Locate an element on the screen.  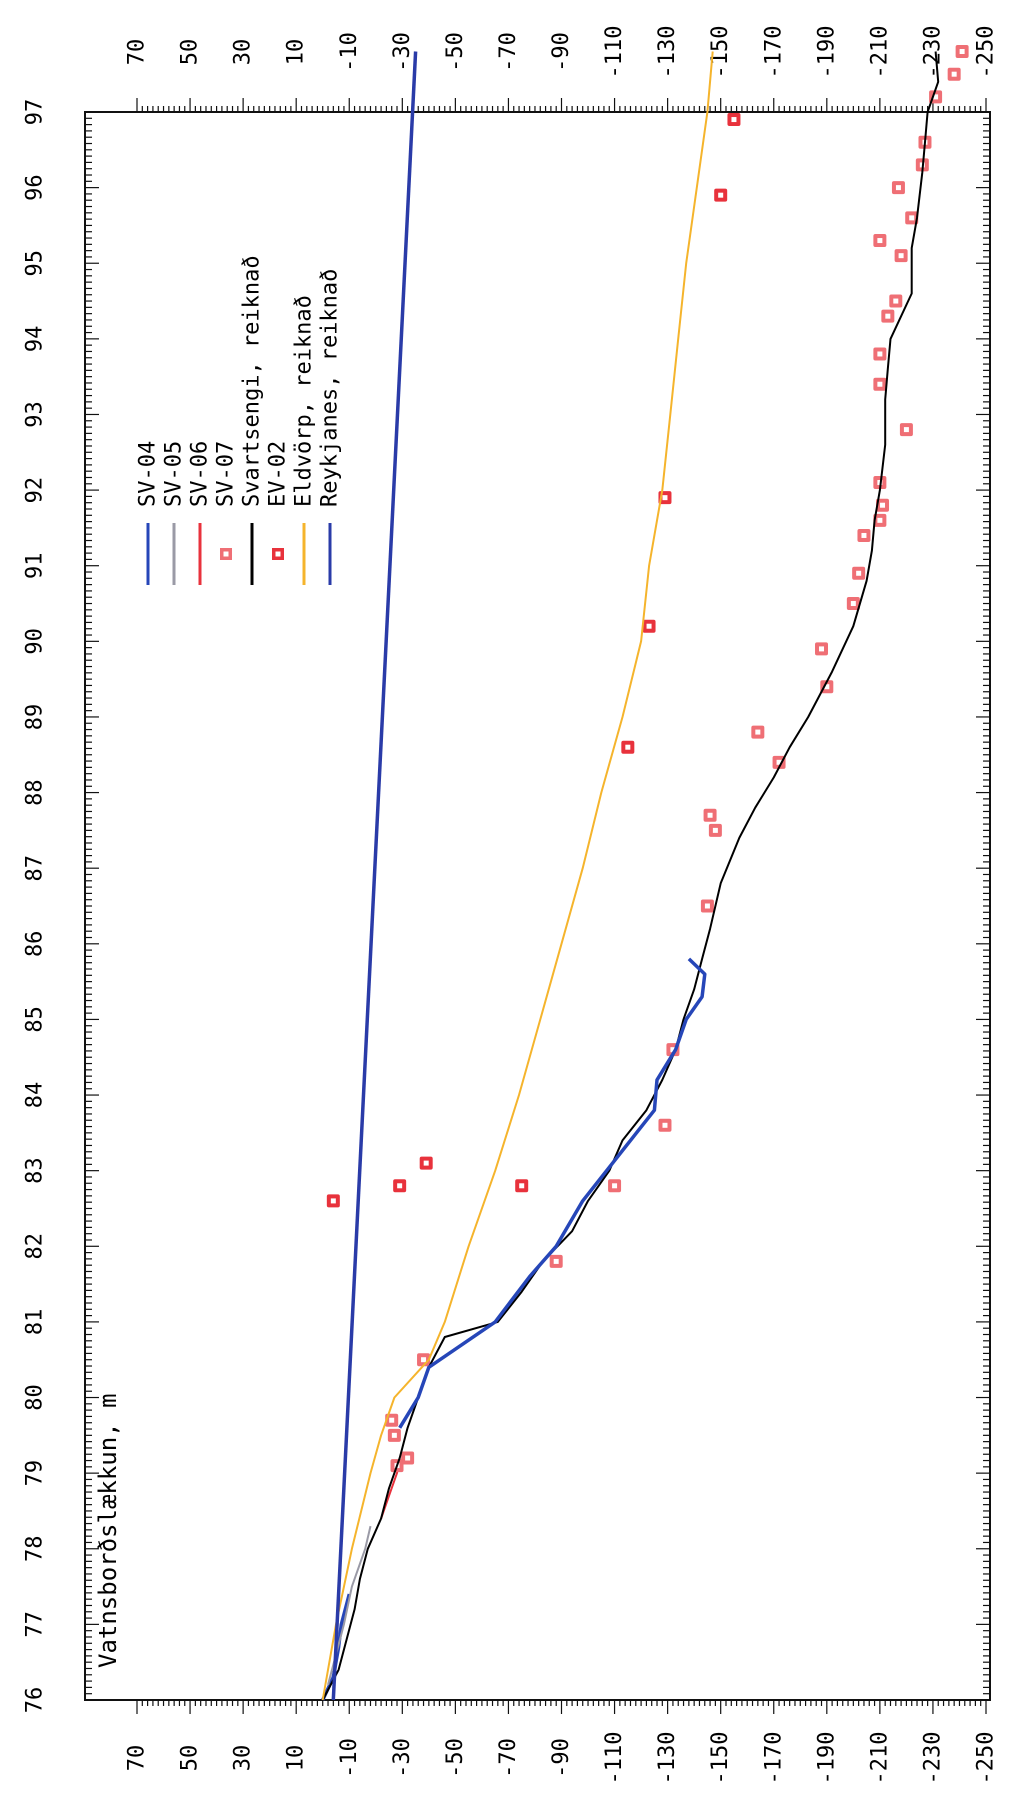
y-tick-label-bottom: -30 is located at coordinates (402, 1758).